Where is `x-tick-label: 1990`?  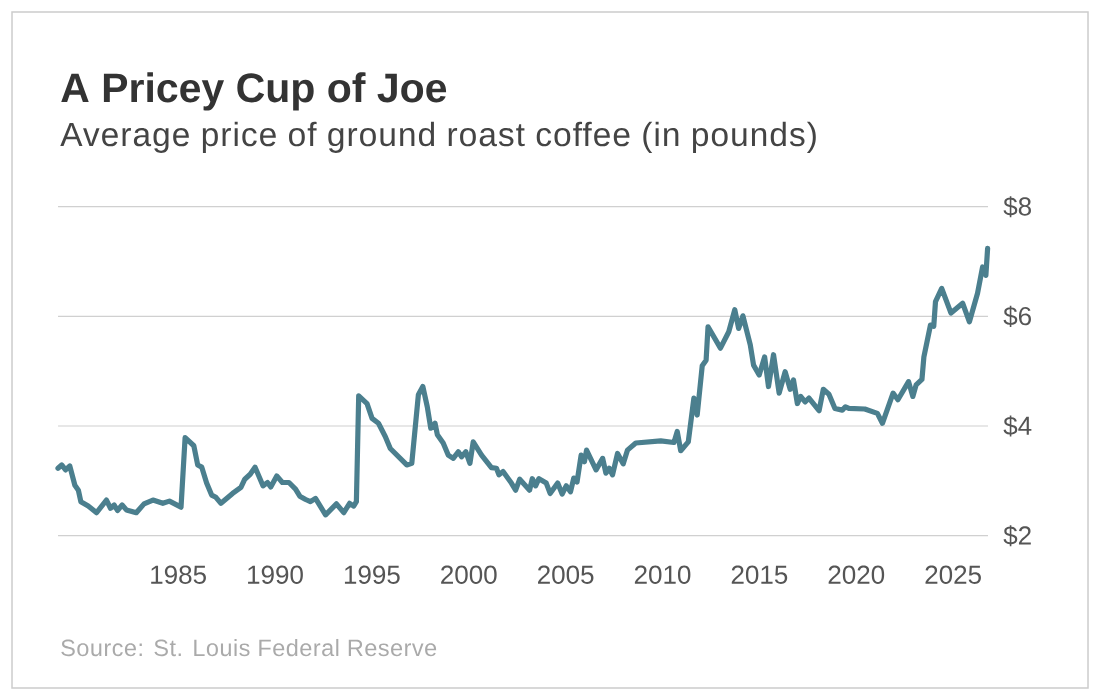
x-tick-label: 1990 is located at coordinates (275, 574).